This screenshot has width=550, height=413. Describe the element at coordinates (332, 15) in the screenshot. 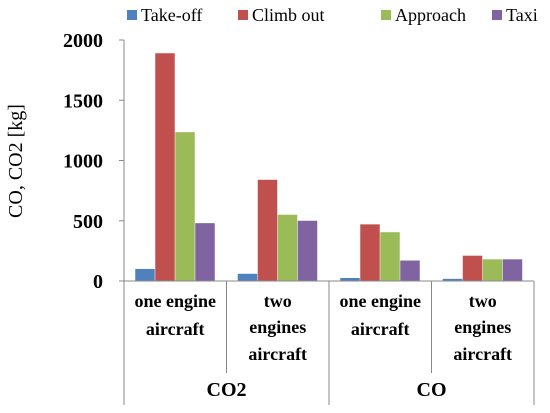

I see `legend: Take-off Climb out Approach Taxi` at that location.